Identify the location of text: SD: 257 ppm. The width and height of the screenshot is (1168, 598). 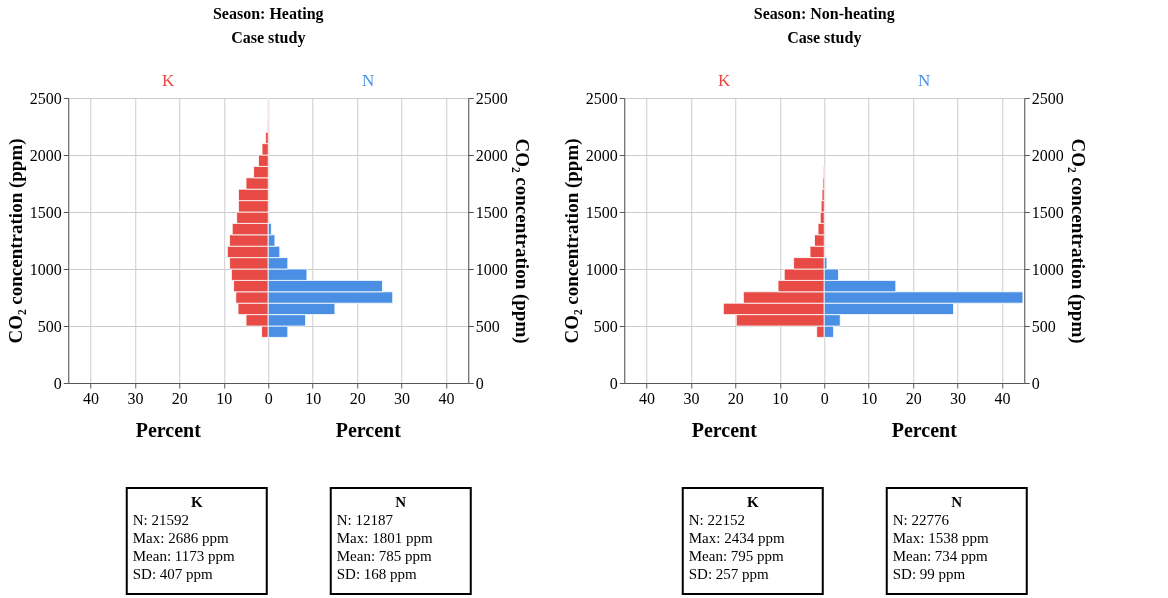
(729, 574).